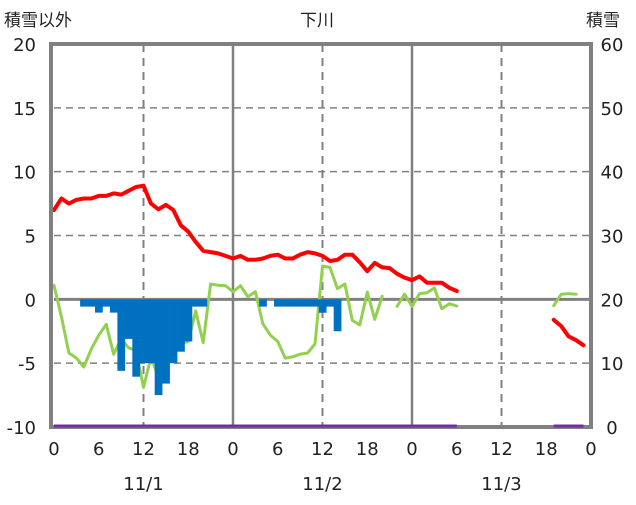 This screenshot has width=636, height=505. What do you see at coordinates (30, 237) in the screenshot?
I see `left-tick-label: 5` at bounding box center [30, 237].